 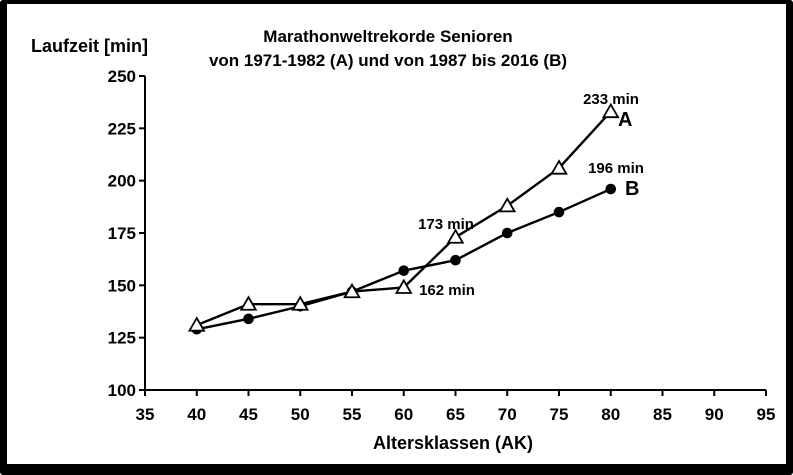 What do you see at coordinates (403, 414) in the screenshot?
I see `x-tick-label: 60` at bounding box center [403, 414].